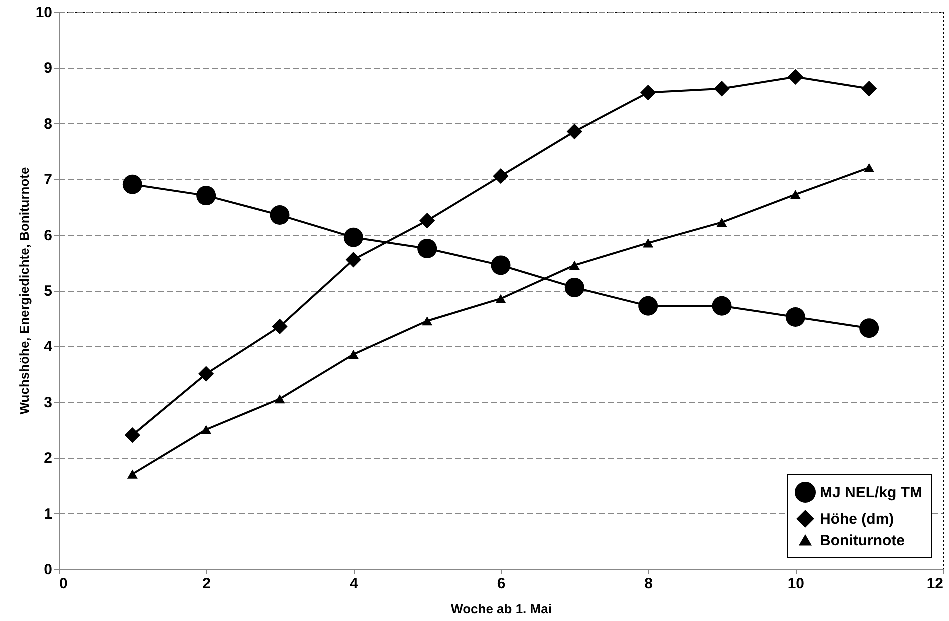 This screenshot has height=621, width=949. What do you see at coordinates (48, 180) in the screenshot?
I see `y-tick-label: 7` at bounding box center [48, 180].